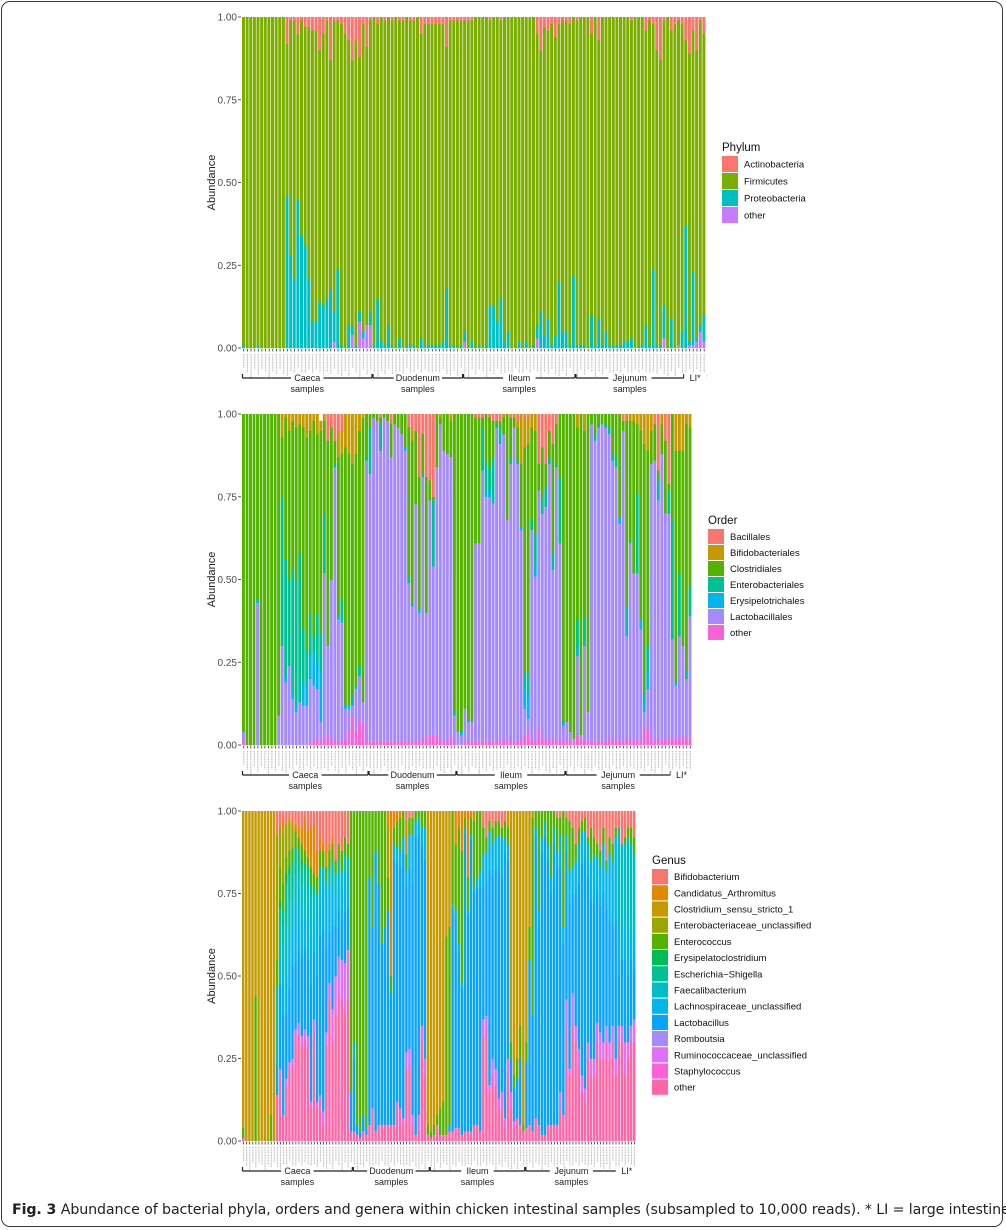 This screenshot has height=1230, width=1006. Describe the element at coordinates (720, 958) in the screenshot. I see `legend-label: Erysipelatoclostridium` at that location.